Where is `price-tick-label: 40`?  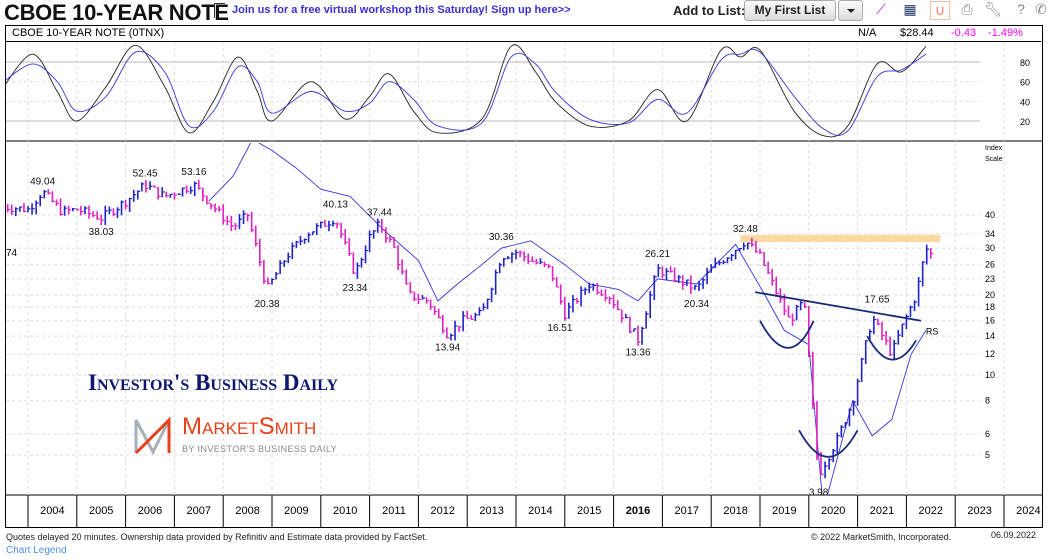
price-tick-label: 40 is located at coordinates (990, 215).